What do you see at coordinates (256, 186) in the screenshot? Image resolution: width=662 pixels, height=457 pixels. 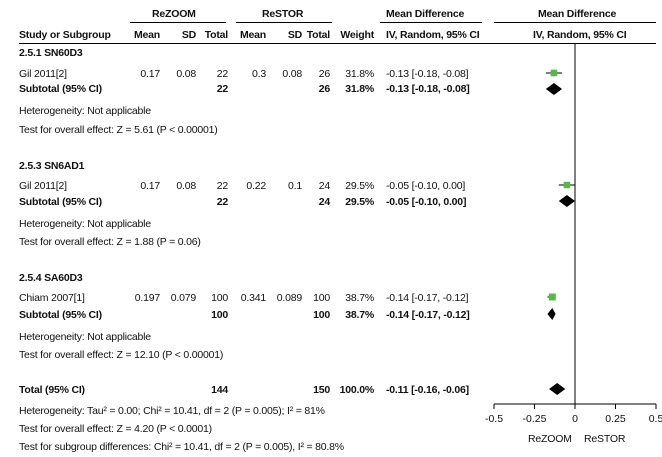 I see `study-mean2: 0.22` at bounding box center [256, 186].